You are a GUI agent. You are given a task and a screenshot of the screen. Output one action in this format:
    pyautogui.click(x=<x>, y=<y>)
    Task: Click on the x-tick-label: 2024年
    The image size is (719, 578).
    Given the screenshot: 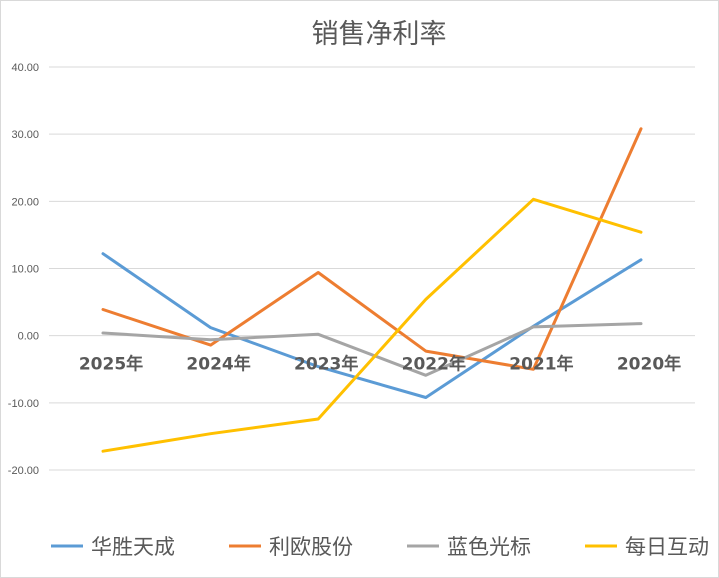 What is the action you would take?
    pyautogui.click(x=218, y=364)
    